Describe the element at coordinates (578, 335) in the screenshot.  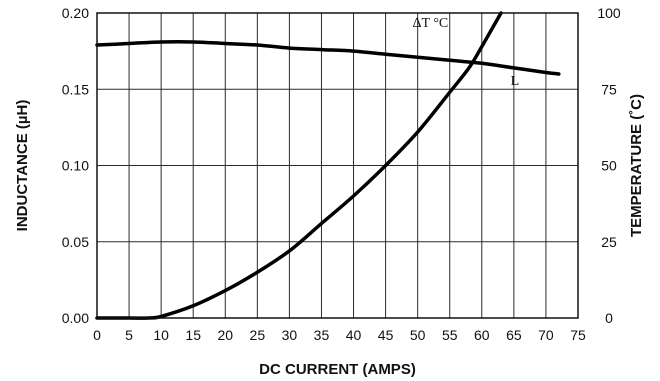
I see `x-tick-label: 75` at that location.